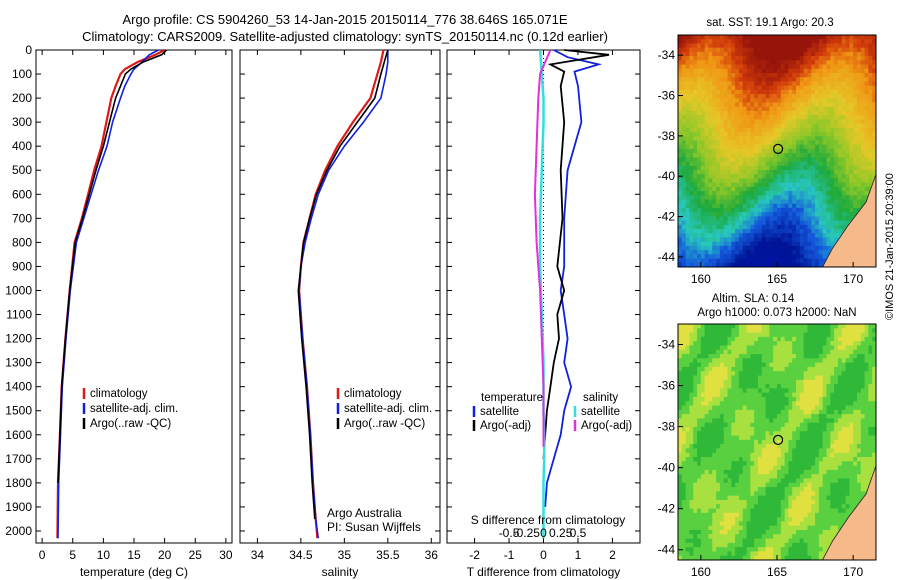 Image resolution: width=900 pixels, height=580 pixels. What do you see at coordinates (301, 555) in the screenshot?
I see `x-tick-label: 34.5` at bounding box center [301, 555].